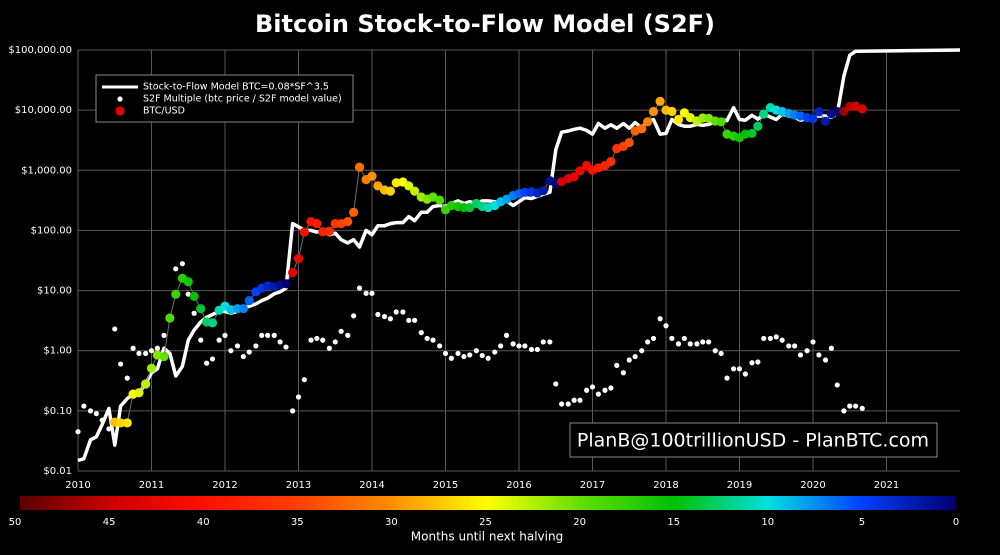 The width and height of the screenshot is (1000, 555). I want to click on x-tick-label: 2018, so click(665, 485).